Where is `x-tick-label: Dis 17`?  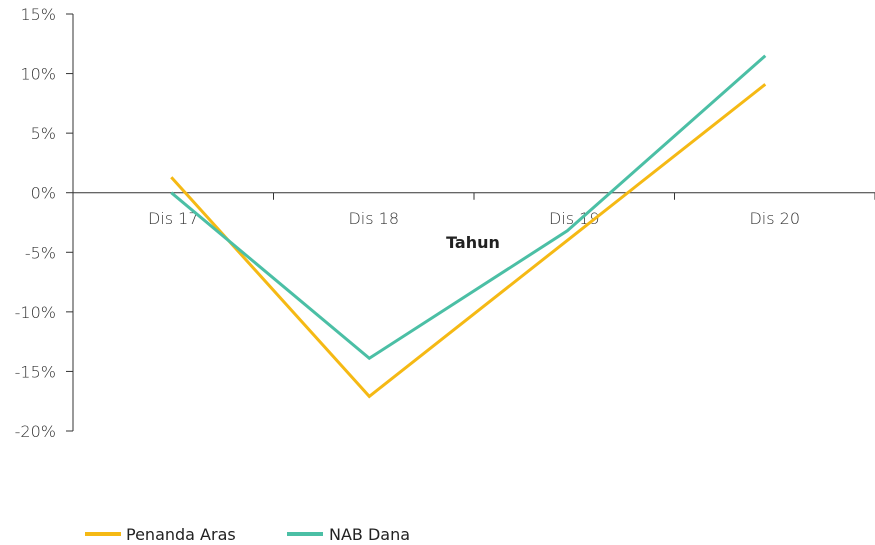
x-tick-label: Dis 17 is located at coordinates (173, 218).